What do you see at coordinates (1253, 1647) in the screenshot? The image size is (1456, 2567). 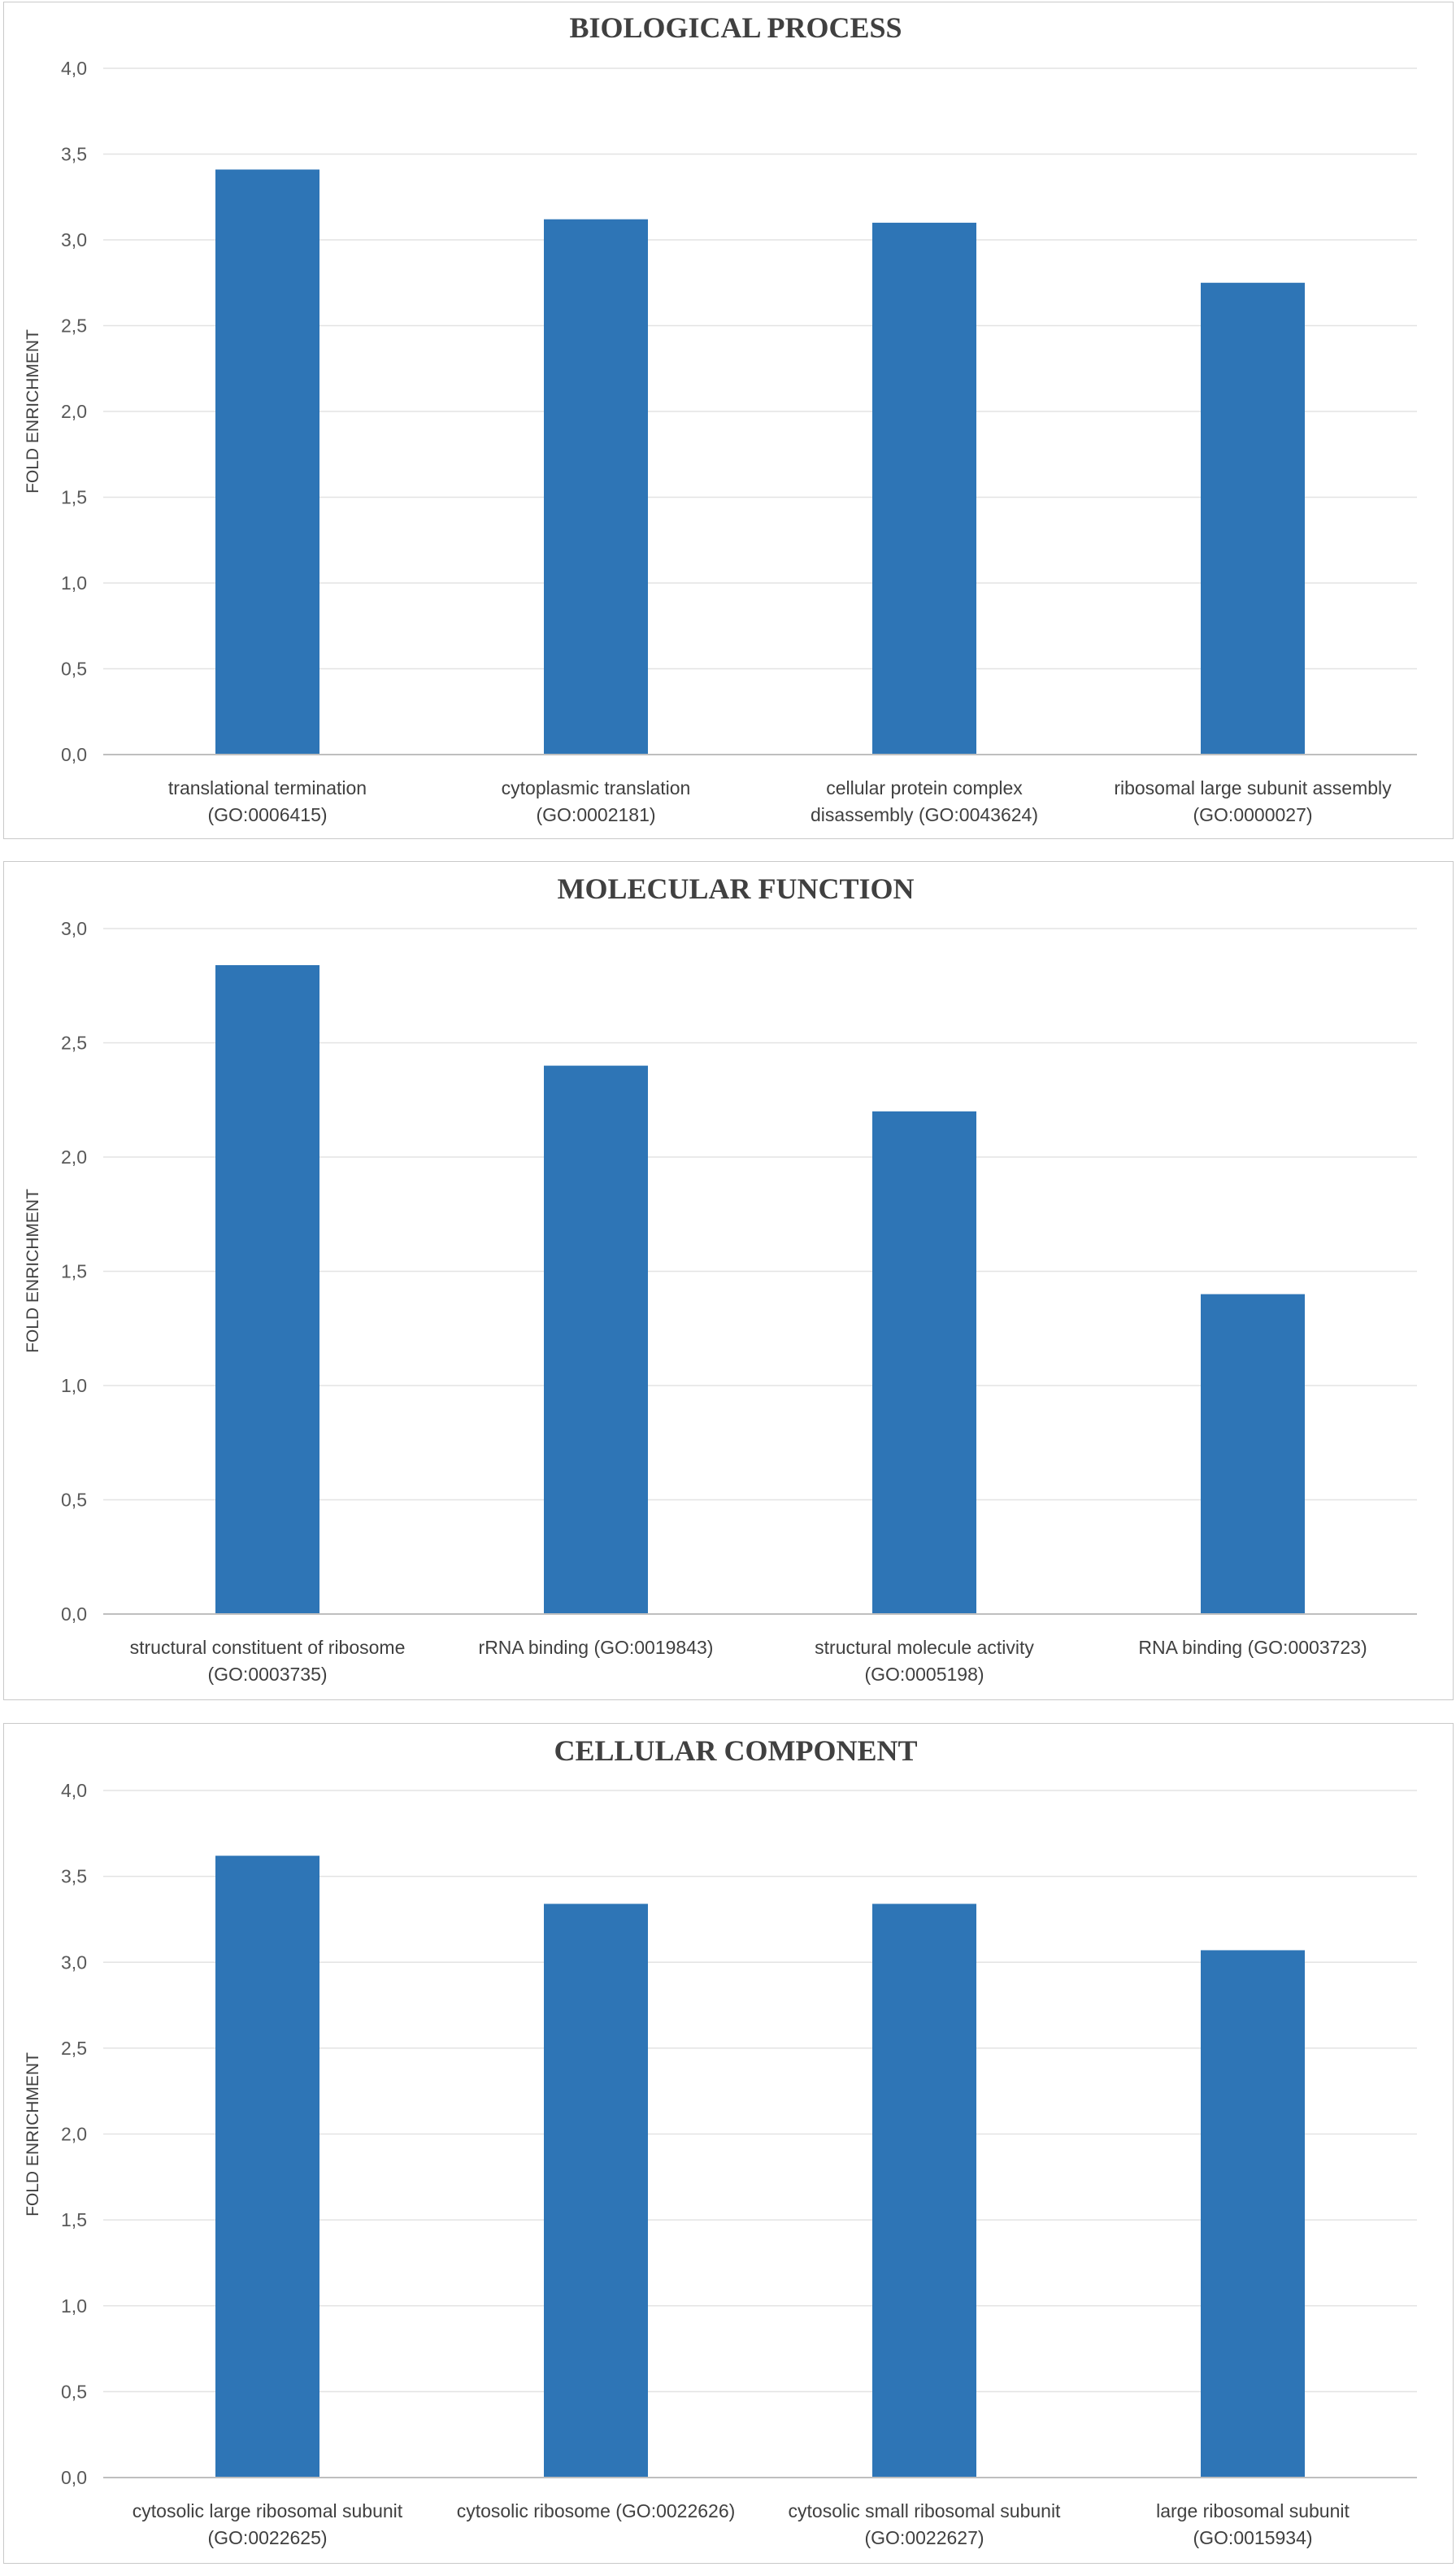 I see `molecular-function-category-label: RNA binding (GO:0003723)` at bounding box center [1253, 1647].